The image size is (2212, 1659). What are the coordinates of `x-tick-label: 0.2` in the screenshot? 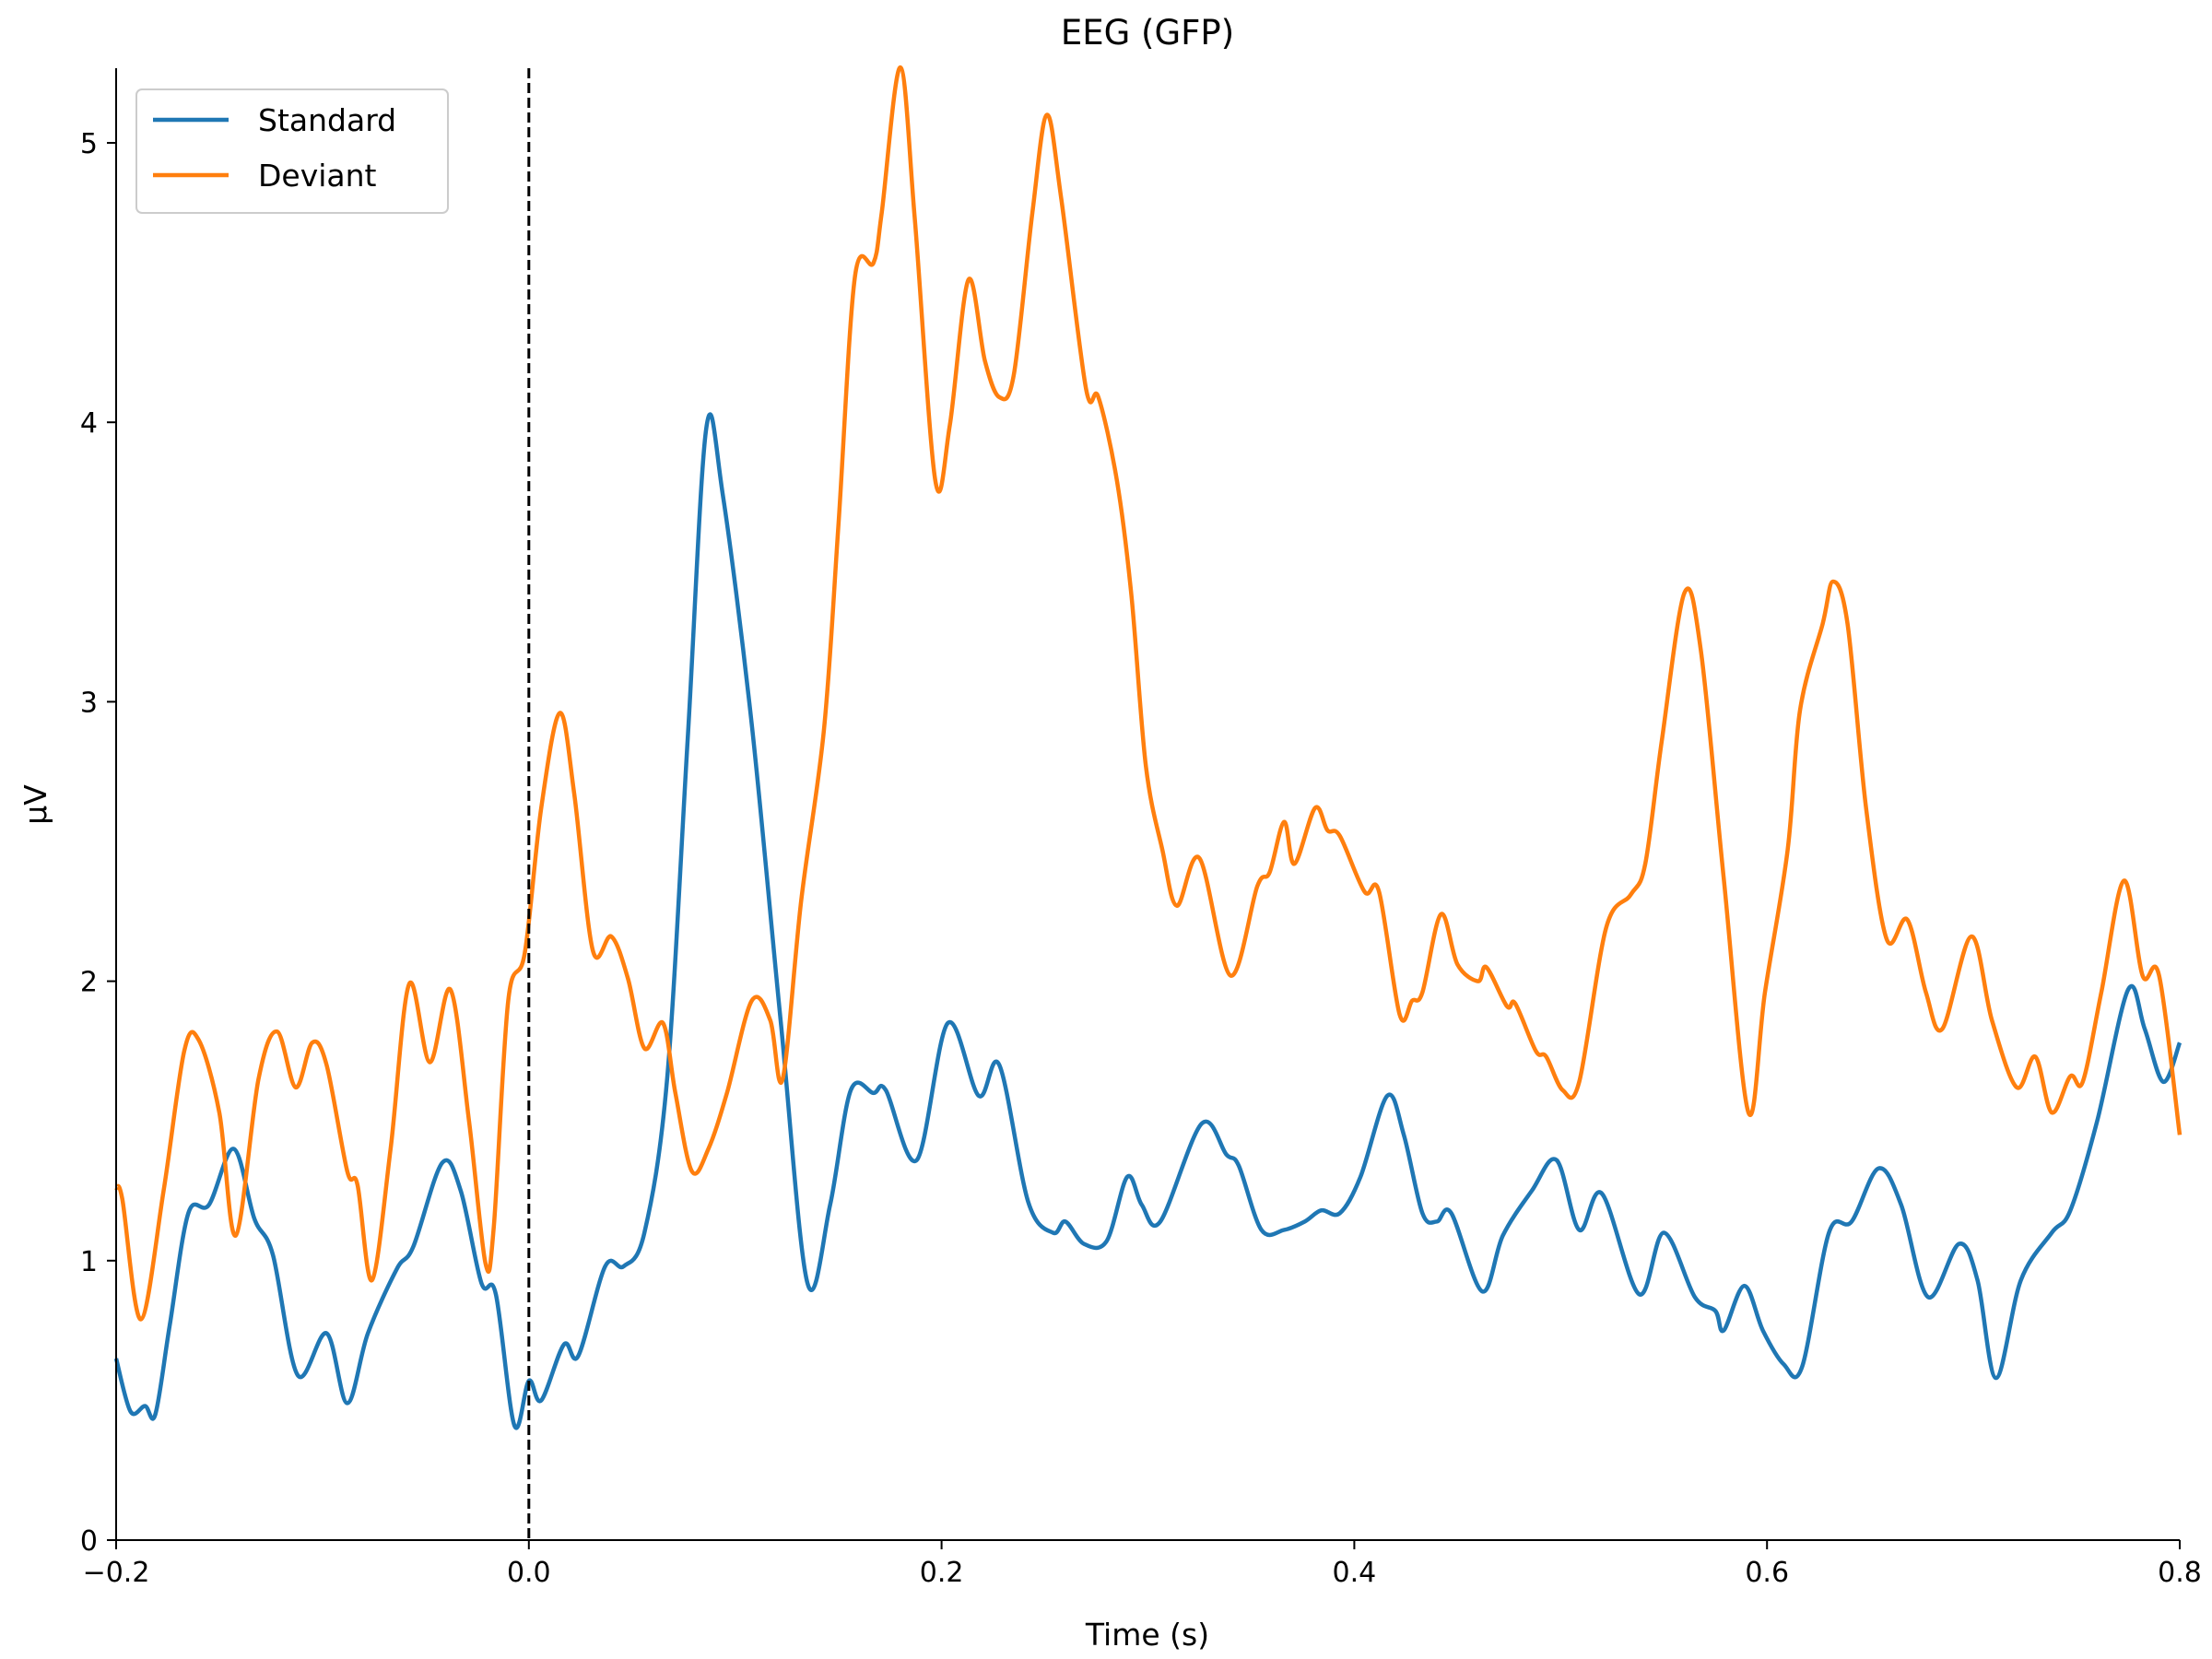 It's located at (942, 1573).